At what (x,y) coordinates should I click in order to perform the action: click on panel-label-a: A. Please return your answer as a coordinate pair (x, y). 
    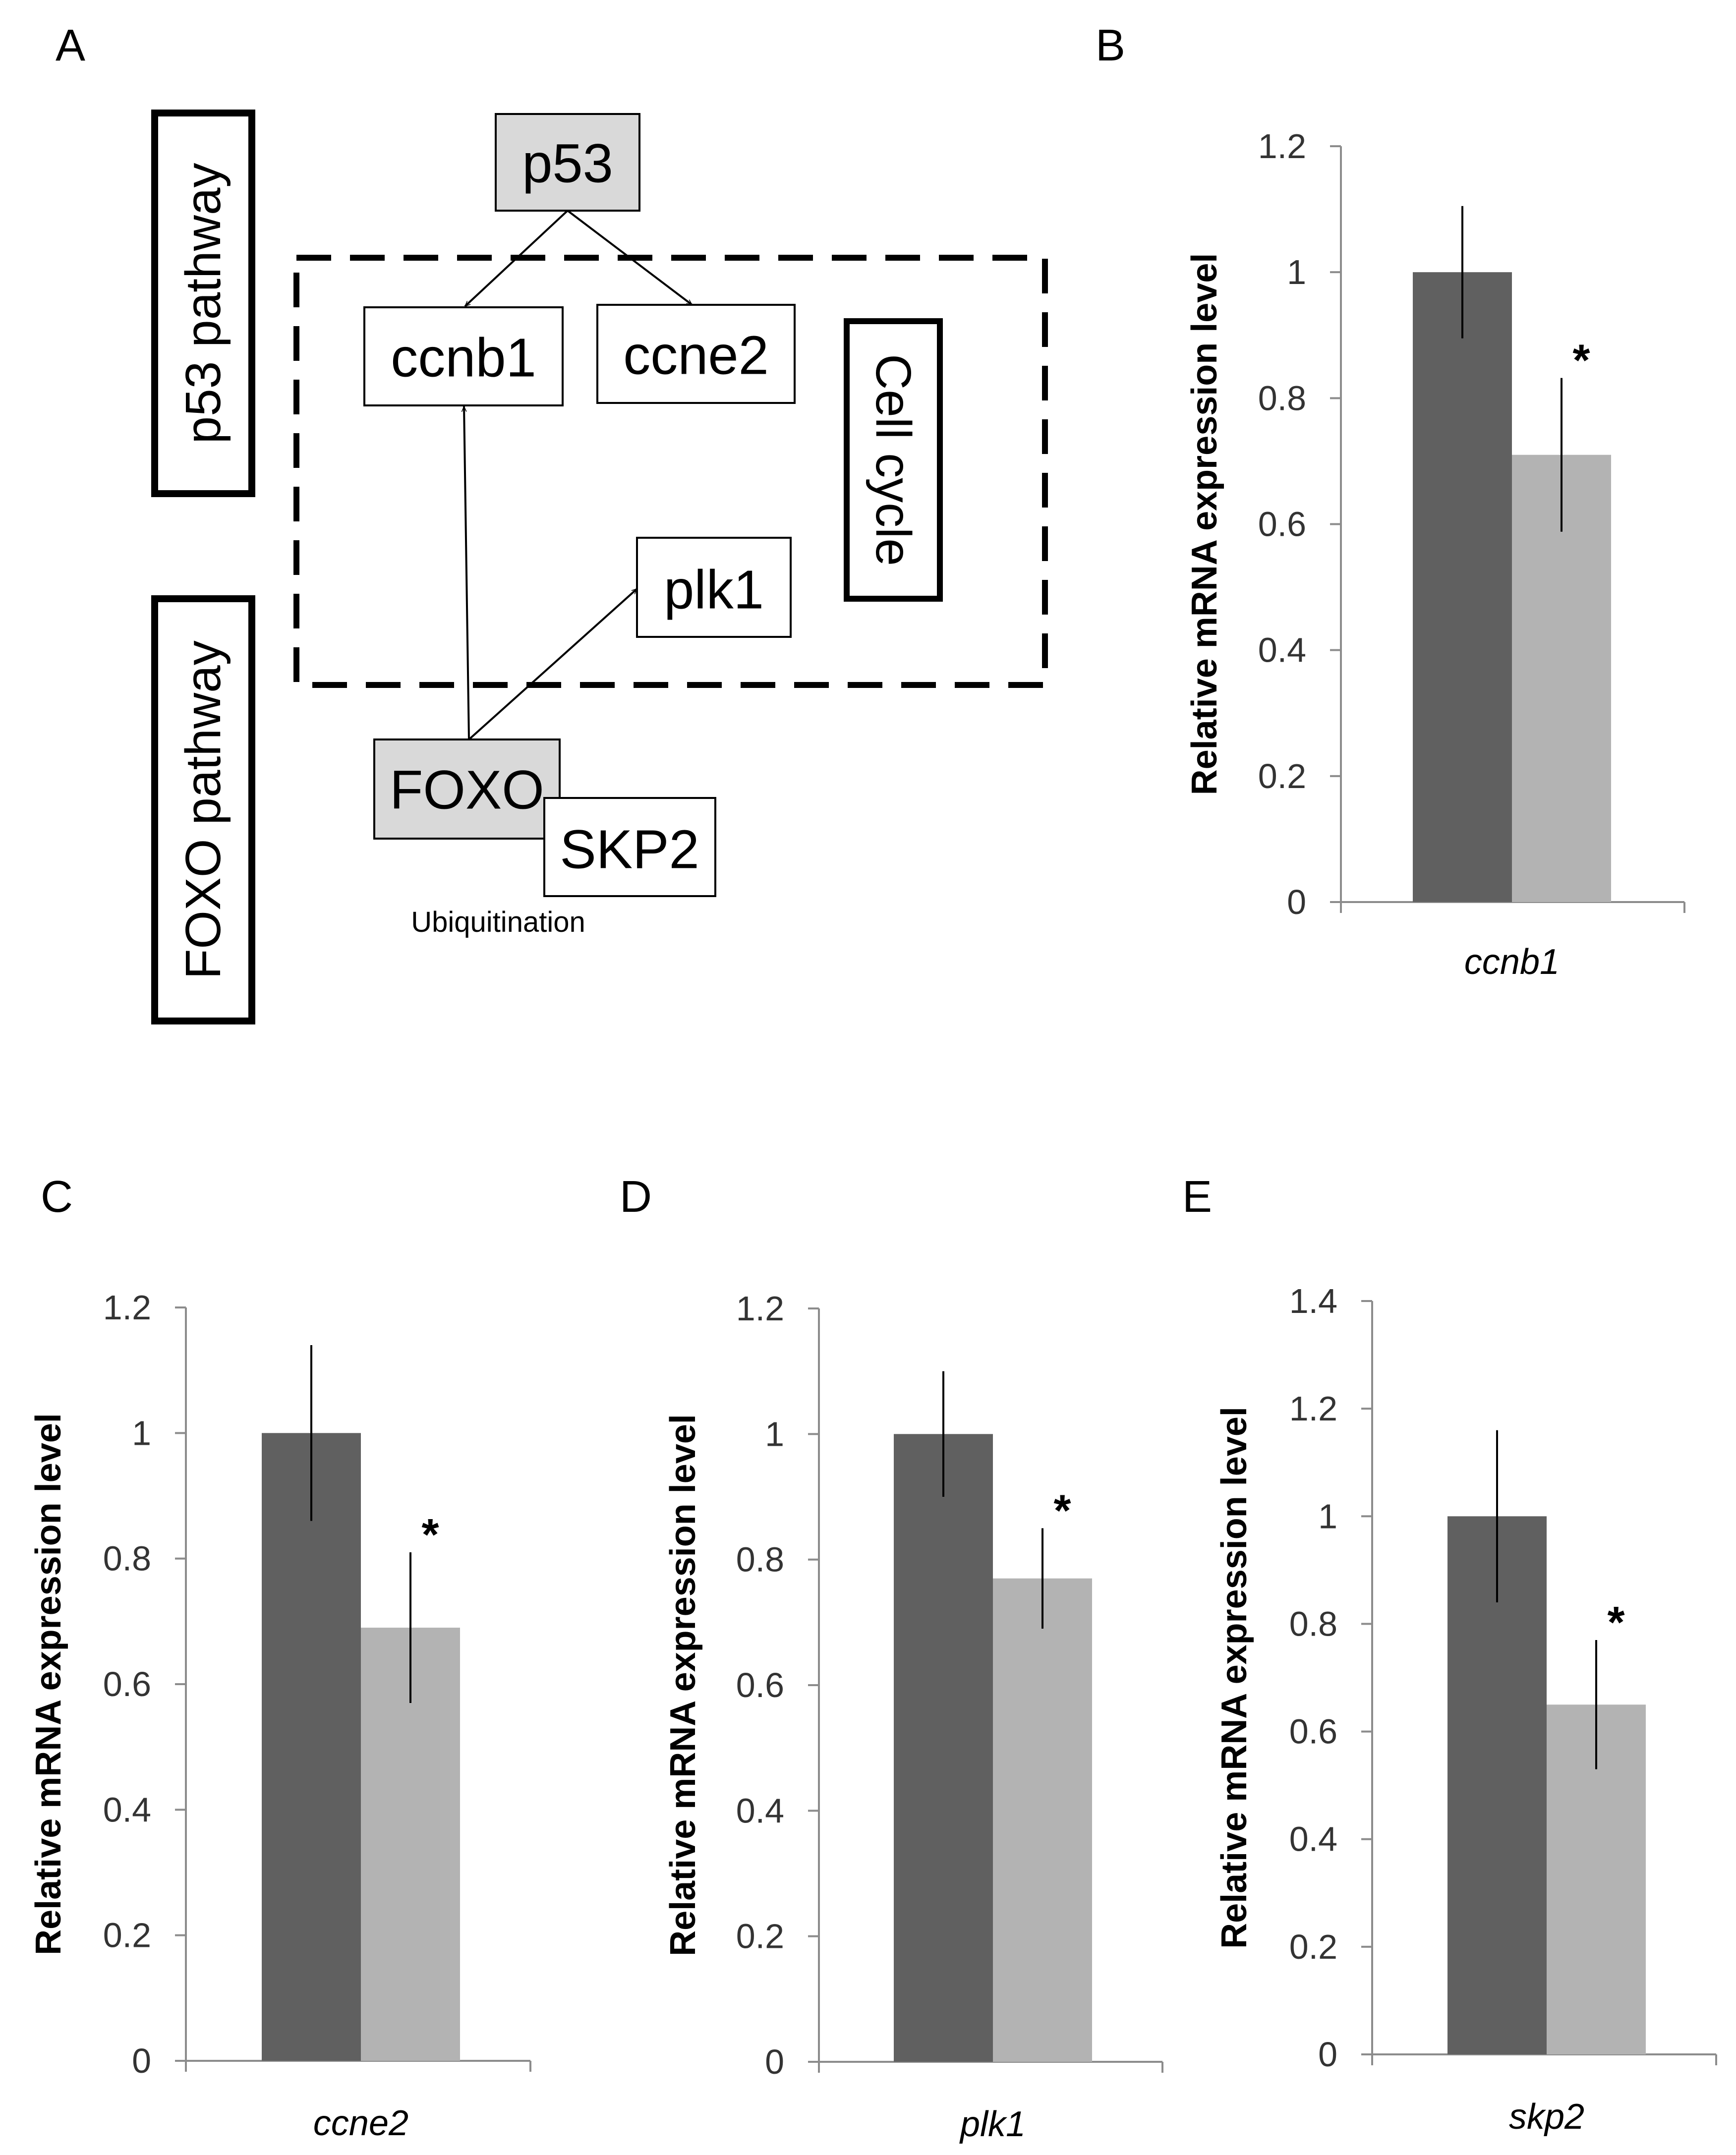
    Looking at the image, I should click on (70, 46).